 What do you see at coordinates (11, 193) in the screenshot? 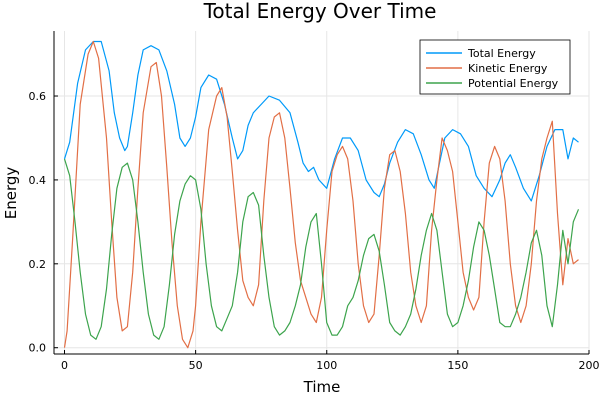
I see `y-axis-label: Energy` at bounding box center [11, 193].